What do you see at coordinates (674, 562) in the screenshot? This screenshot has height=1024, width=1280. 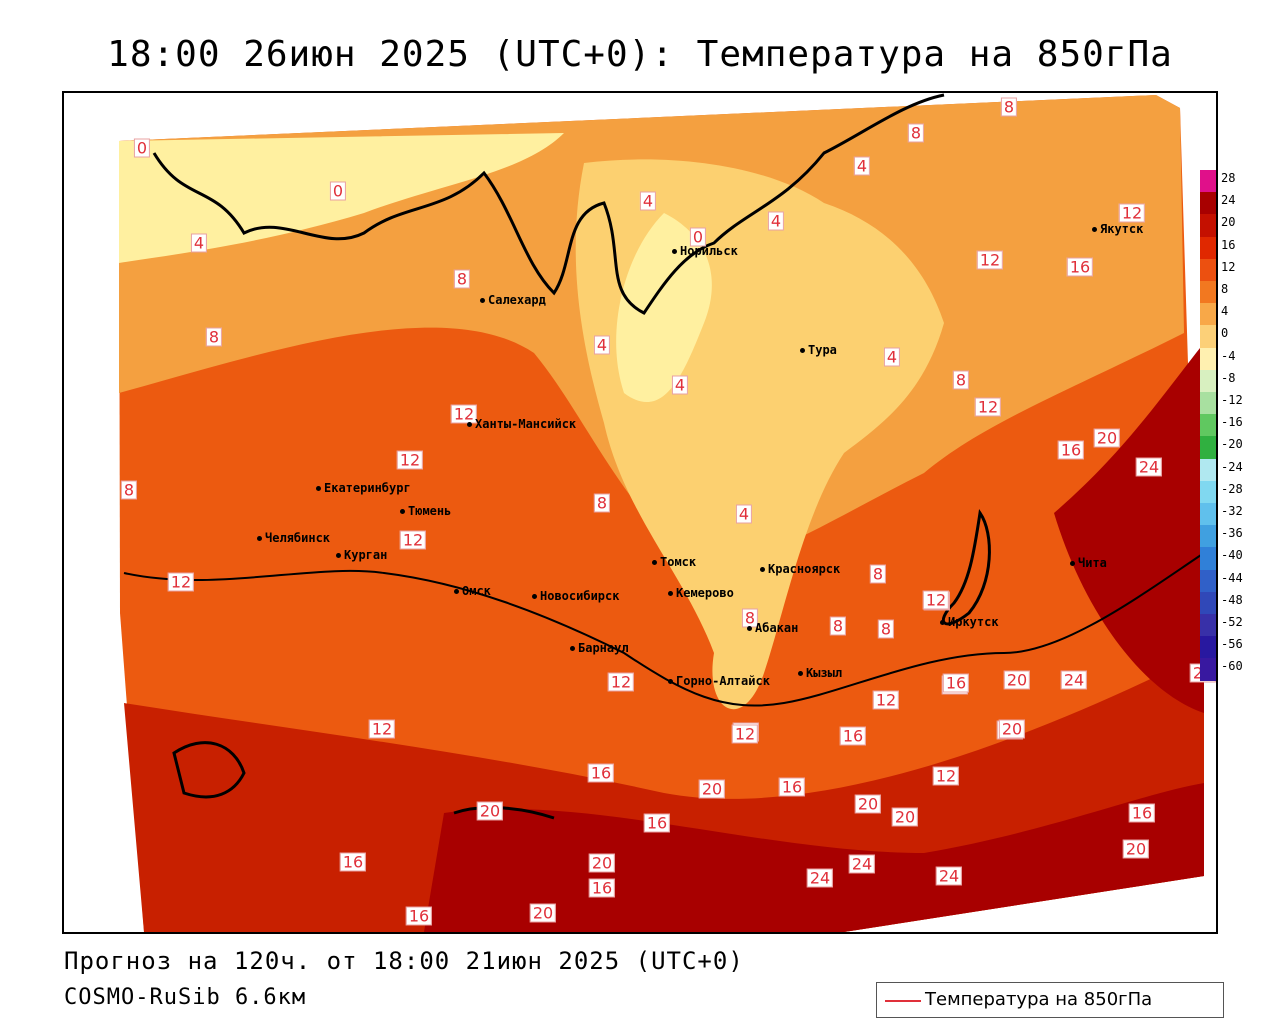 I see `city-label: Томск` at bounding box center [674, 562].